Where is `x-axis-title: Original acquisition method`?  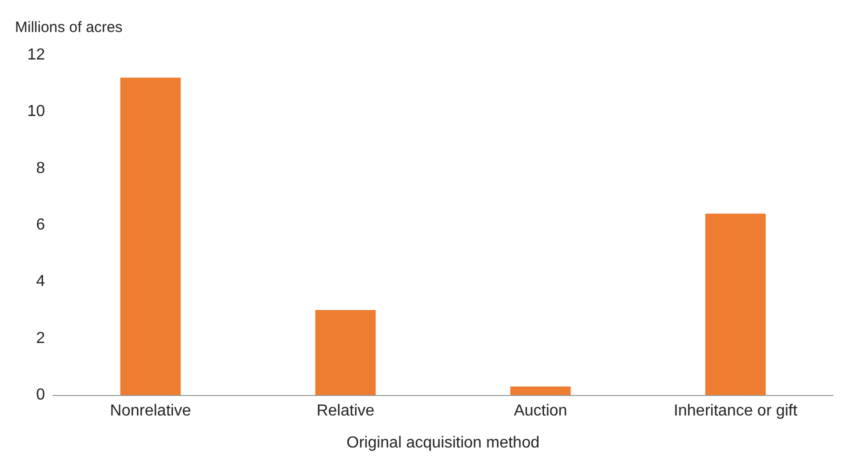
x-axis-title: Original acquisition method is located at coordinates (443, 443).